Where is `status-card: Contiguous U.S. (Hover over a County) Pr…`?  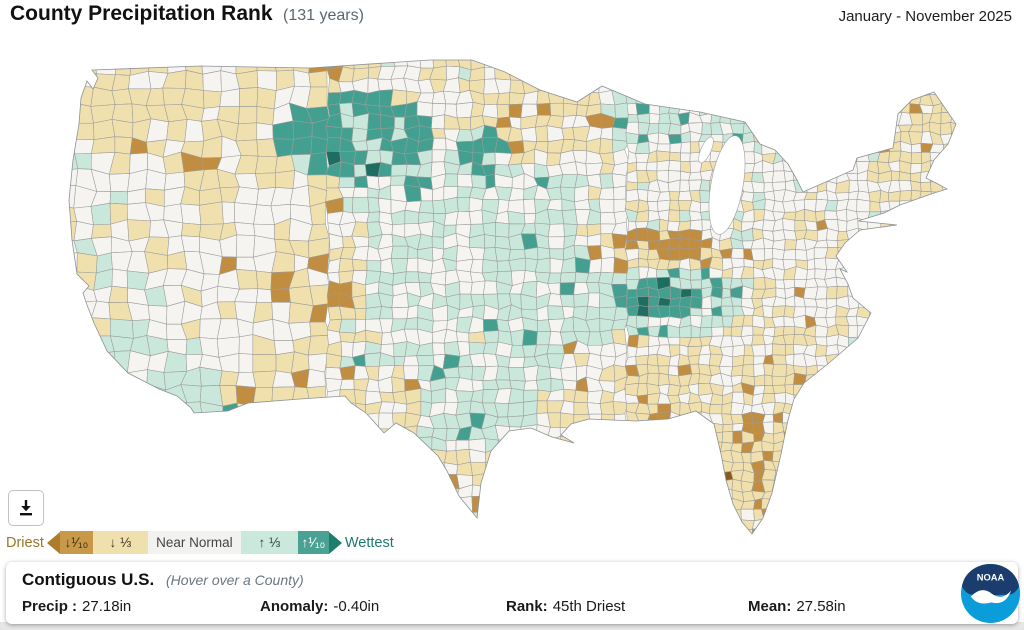 status-card: Contiguous U.S. (Hover over a County) Pr… is located at coordinates (512, 593).